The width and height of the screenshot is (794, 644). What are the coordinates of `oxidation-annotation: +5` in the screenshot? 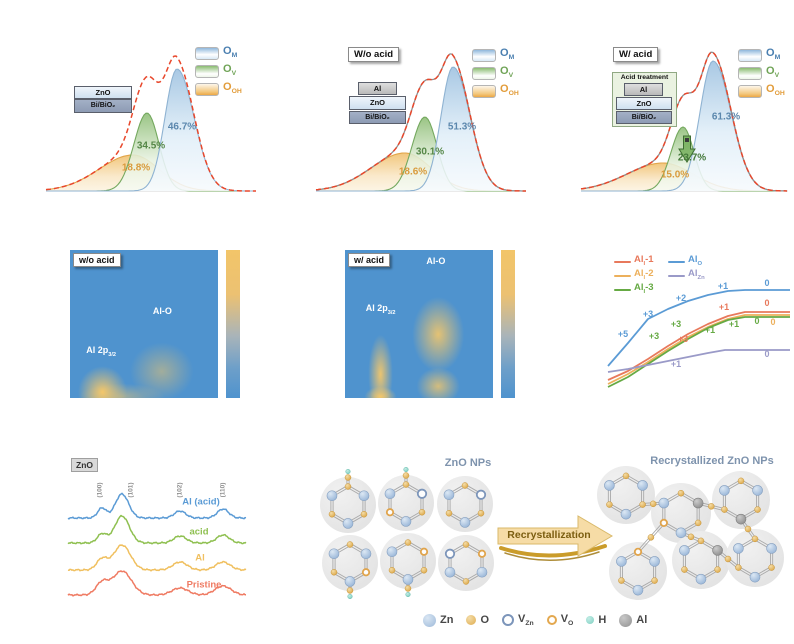 It's located at (623, 334).